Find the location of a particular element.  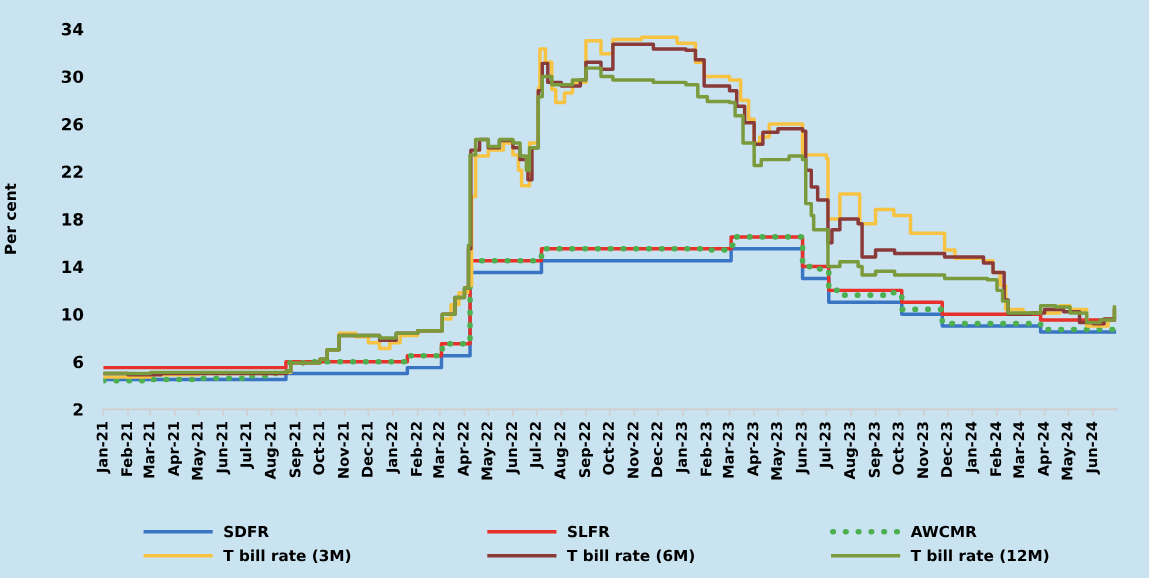

y-tick-label: 26 is located at coordinates (73, 124).